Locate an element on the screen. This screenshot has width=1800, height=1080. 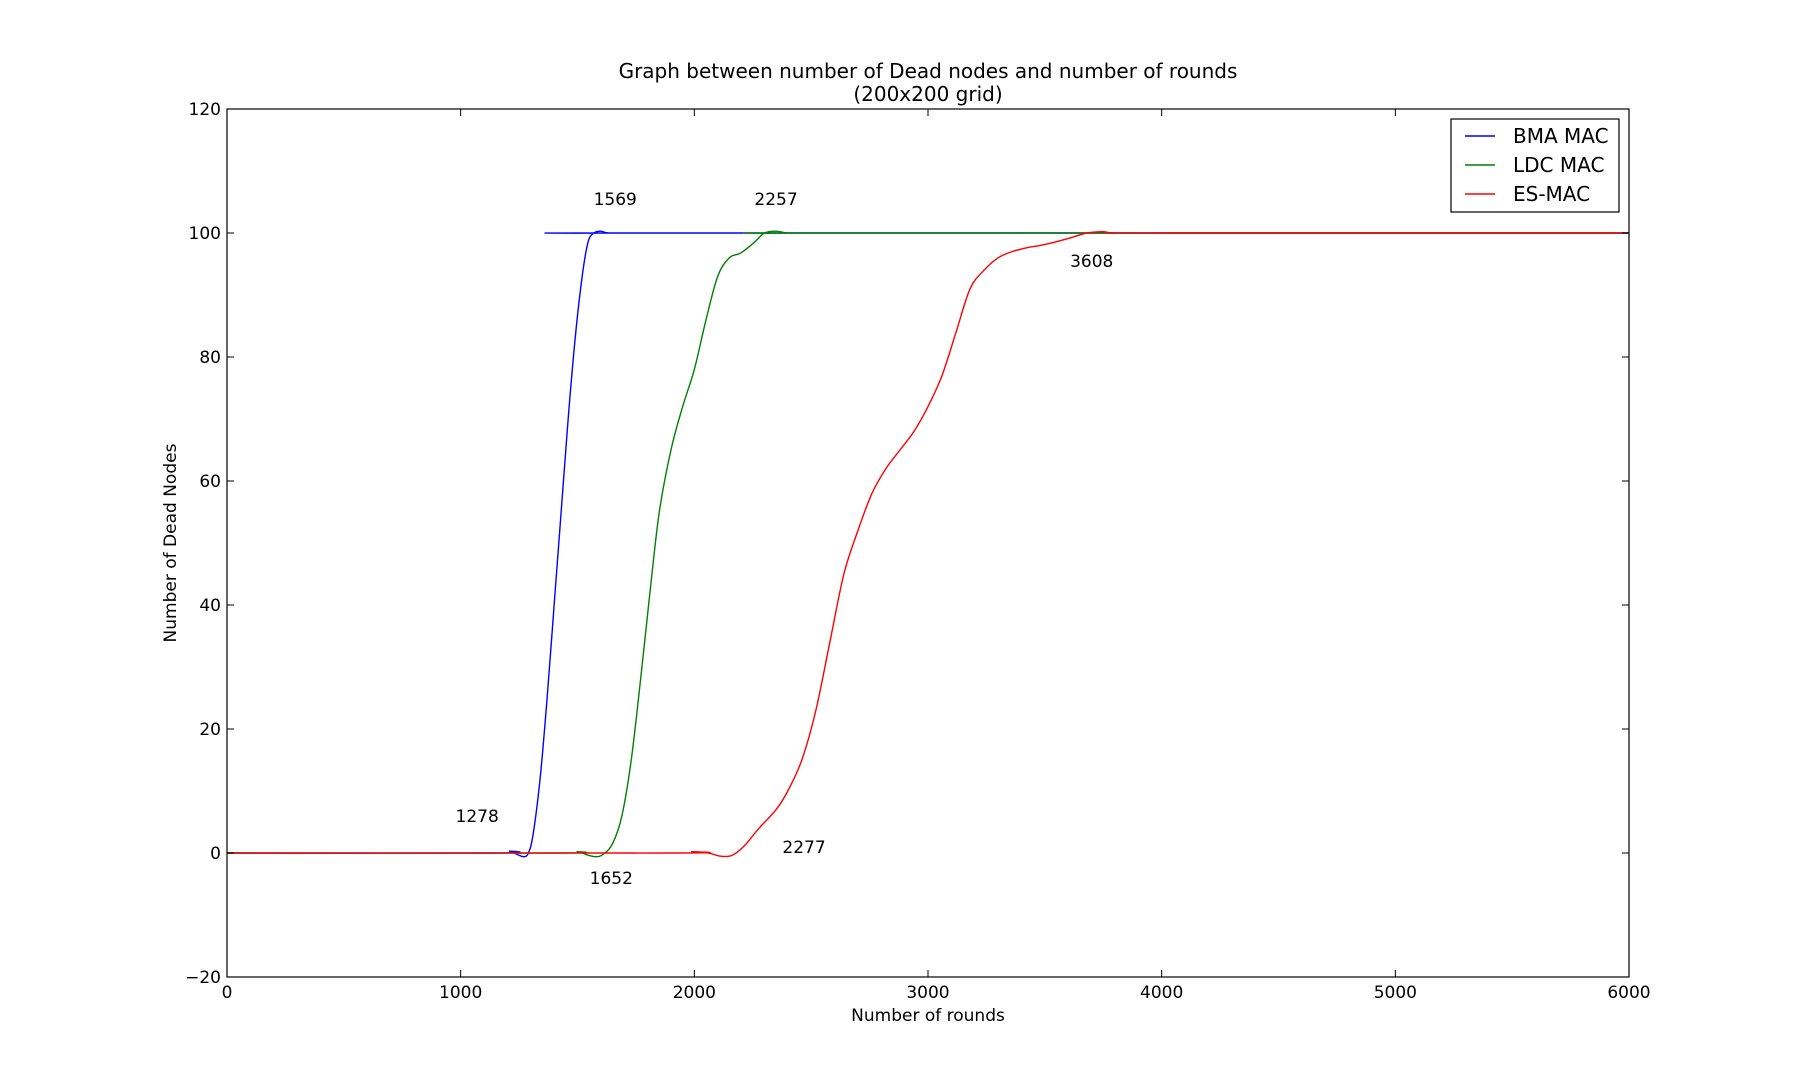
annotation-label: 1569 is located at coordinates (615, 200).